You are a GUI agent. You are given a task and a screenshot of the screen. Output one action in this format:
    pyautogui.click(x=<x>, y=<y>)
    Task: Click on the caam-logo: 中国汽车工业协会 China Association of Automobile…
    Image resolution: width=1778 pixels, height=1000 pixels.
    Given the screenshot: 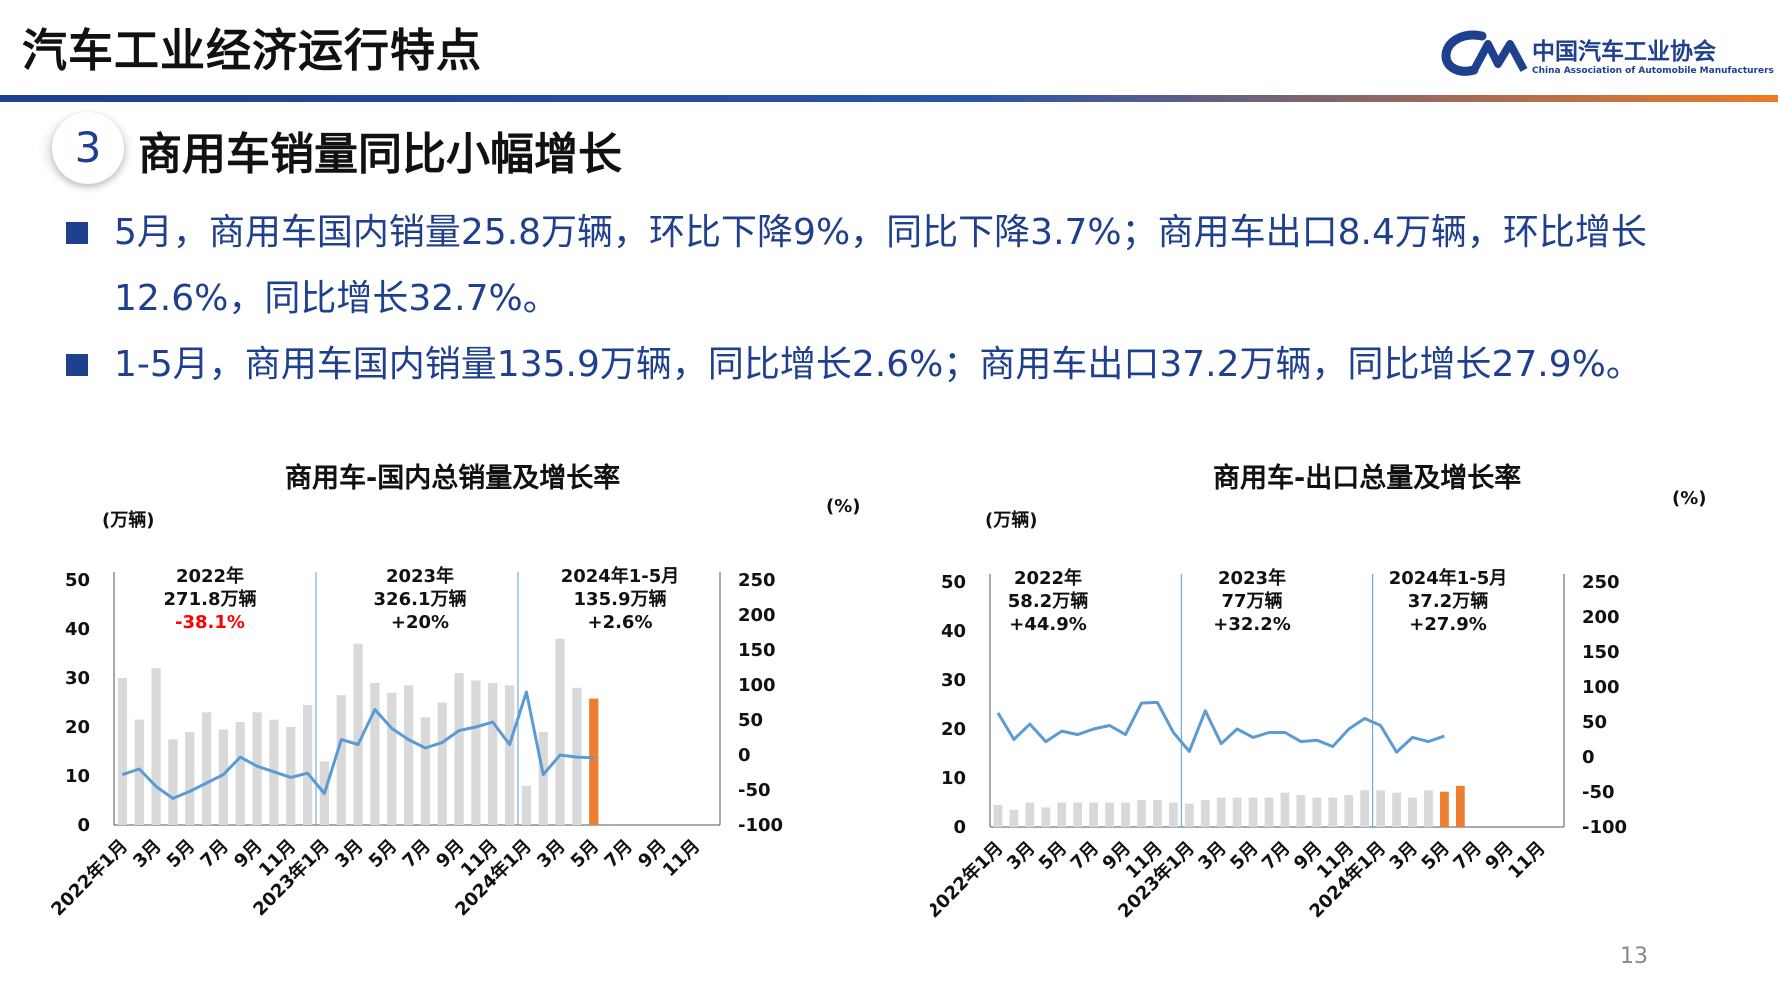 What is the action you would take?
    pyautogui.click(x=1607, y=58)
    